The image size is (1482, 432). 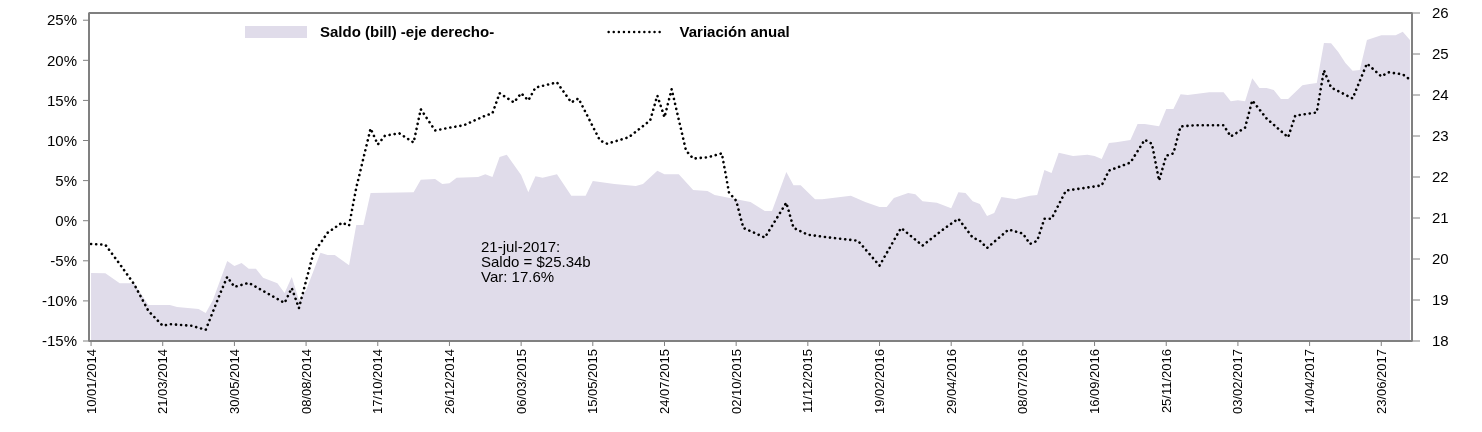 What do you see at coordinates (880, 382) in the screenshot?
I see `x-tick-label: 19/02/2016` at bounding box center [880, 382].